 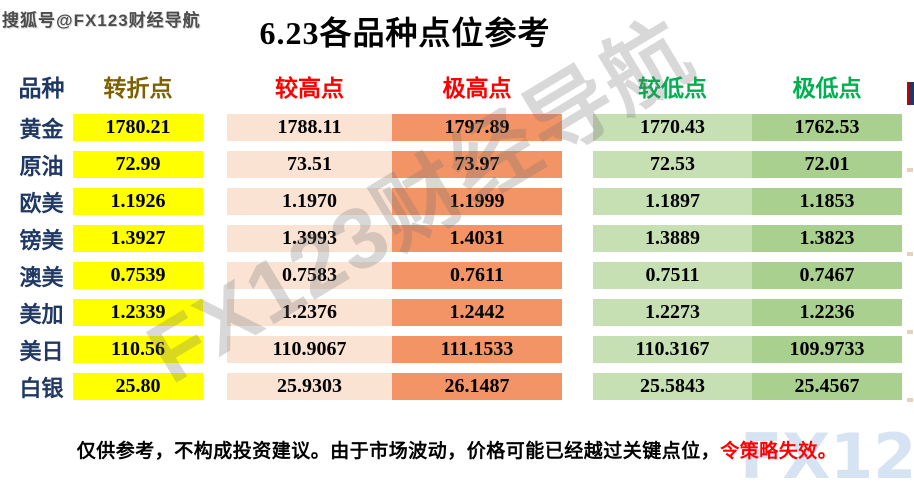 What do you see at coordinates (309, 386) in the screenshot?
I see `cell-higher: 25.9303` at bounding box center [309, 386].